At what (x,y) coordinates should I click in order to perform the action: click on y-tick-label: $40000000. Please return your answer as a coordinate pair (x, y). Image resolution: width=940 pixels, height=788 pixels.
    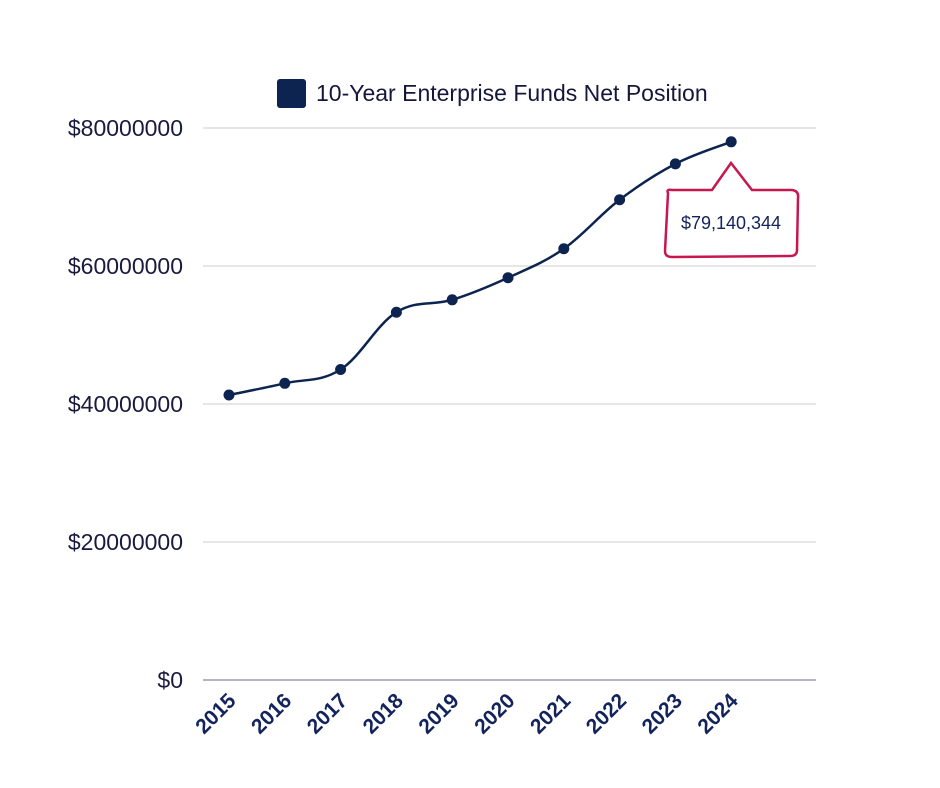
    Looking at the image, I should click on (125, 404).